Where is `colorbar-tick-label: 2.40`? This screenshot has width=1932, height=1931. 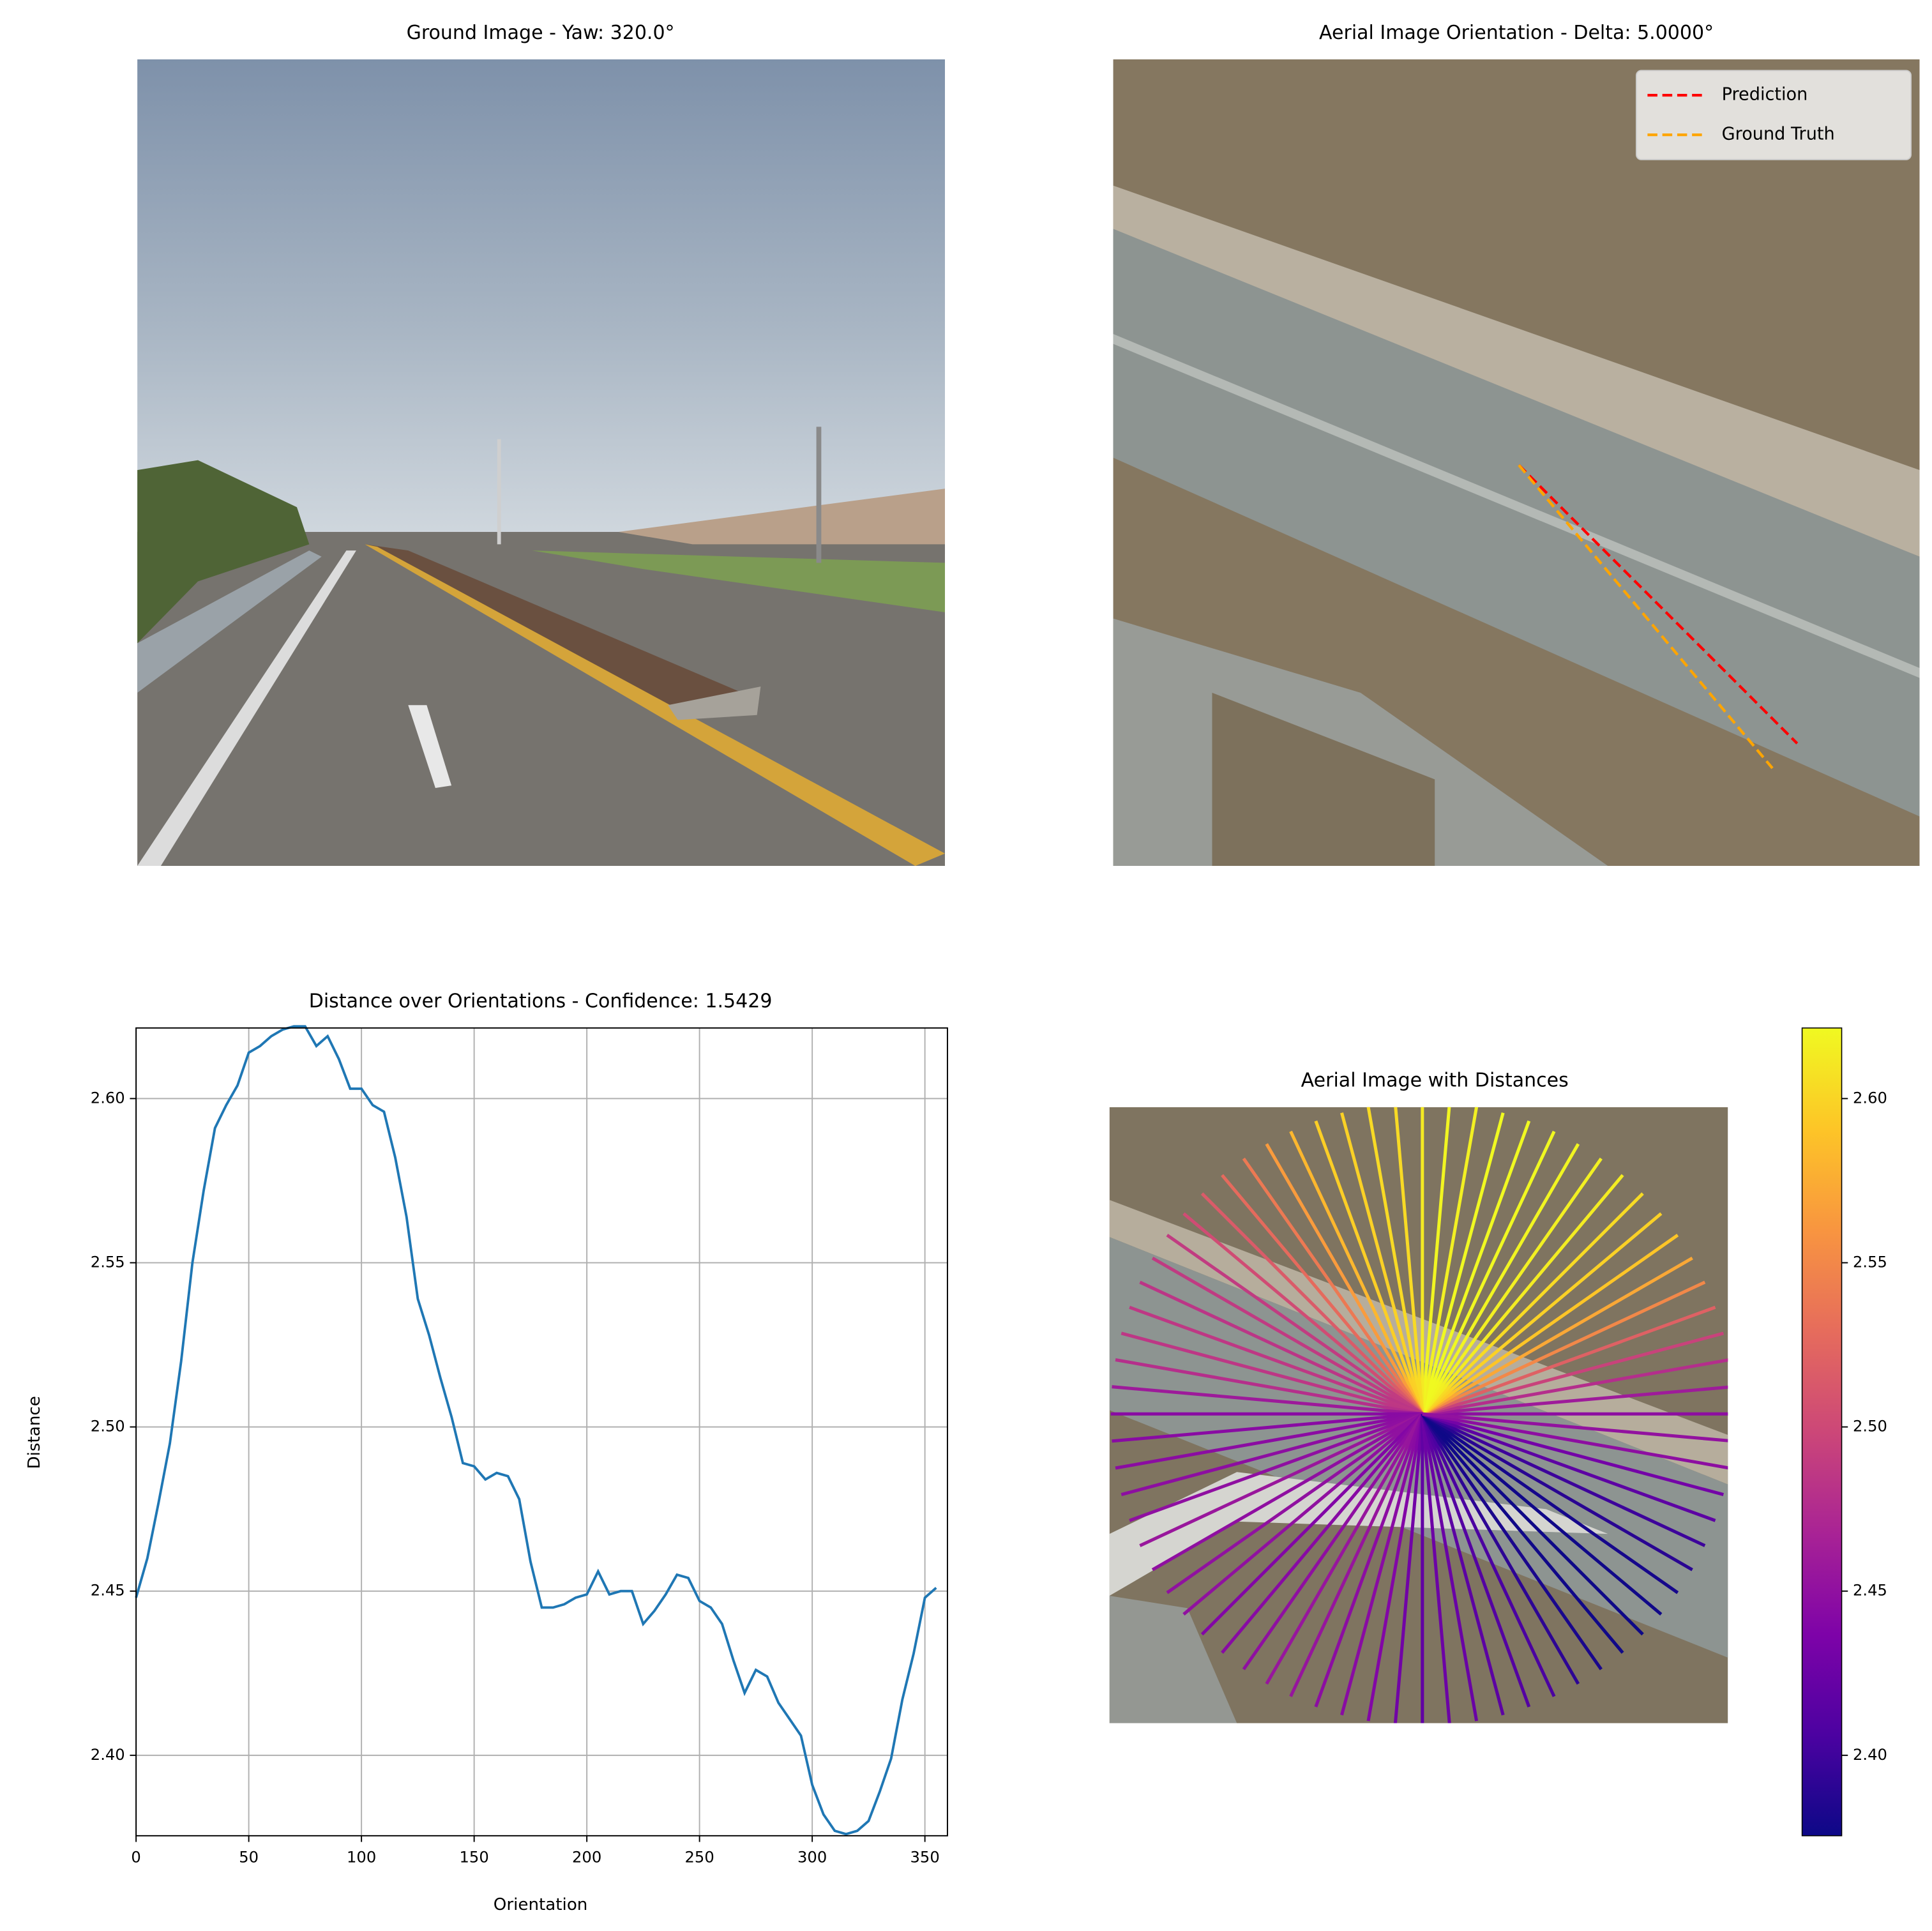
colorbar-tick-label: 2.40 is located at coordinates (1870, 1755).